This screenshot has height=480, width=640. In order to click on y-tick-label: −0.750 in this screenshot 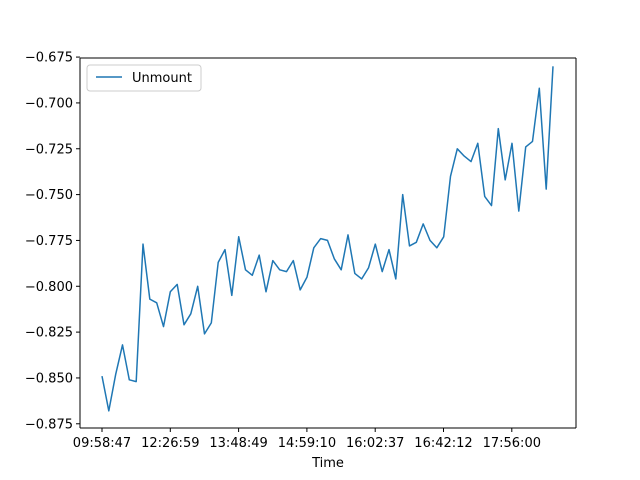, I will do `click(49, 195)`.